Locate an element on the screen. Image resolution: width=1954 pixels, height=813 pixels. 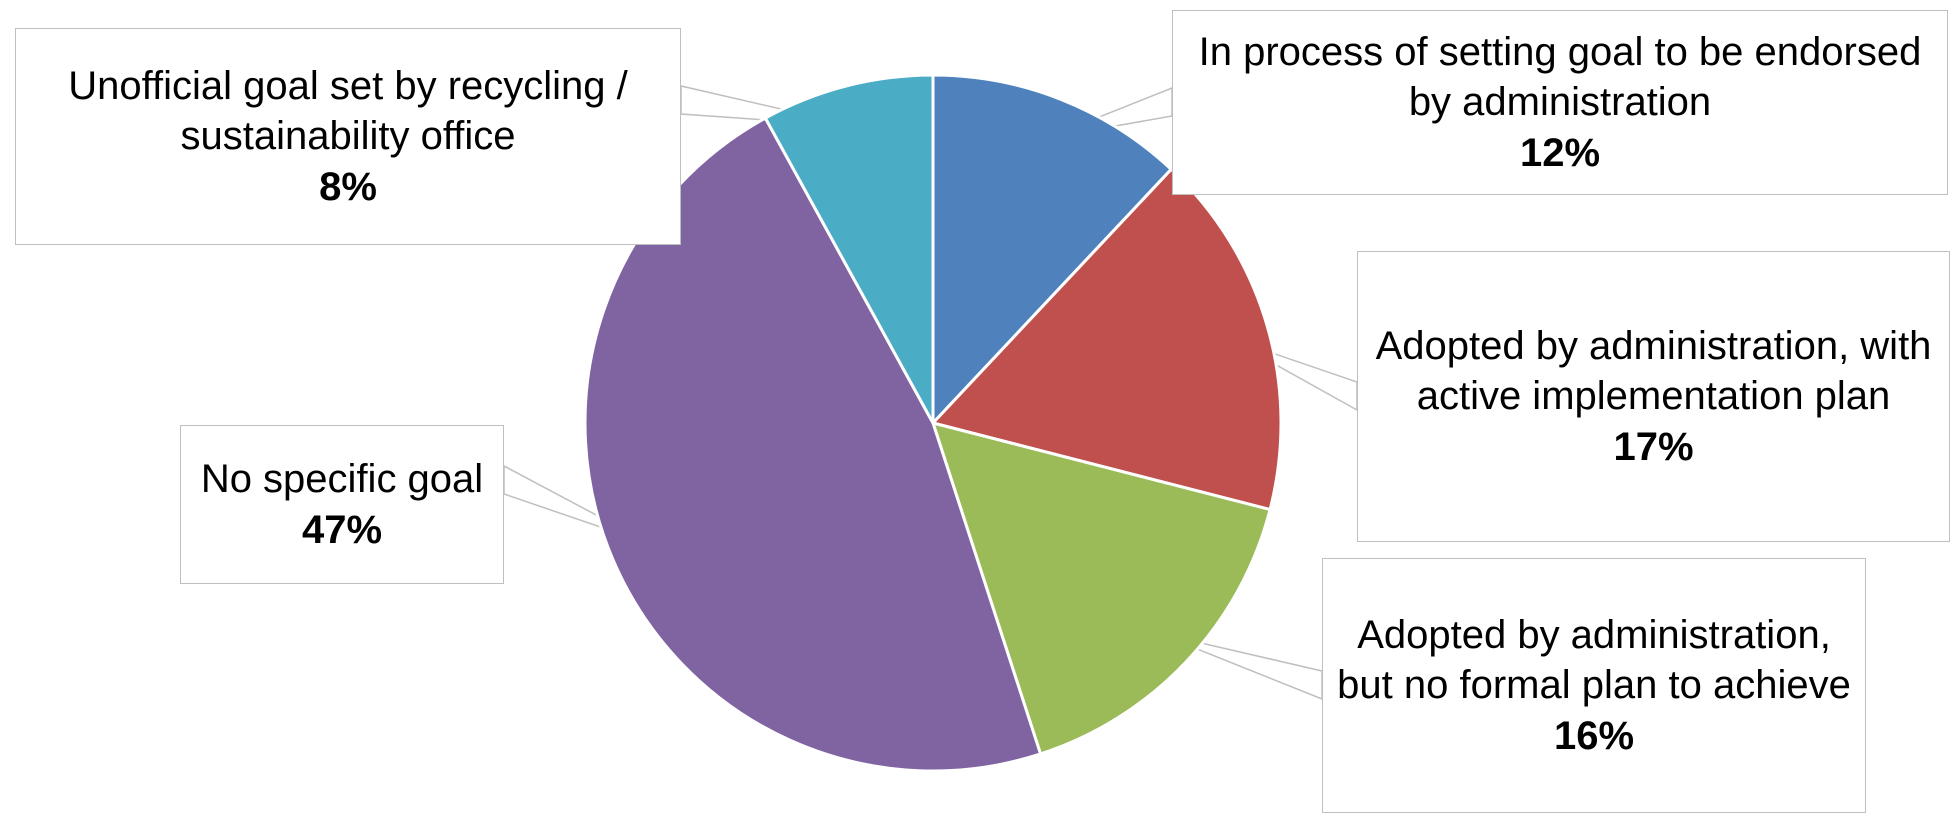
data-label-no-specific-goal: No specific goal 47% is located at coordinates (342, 504).